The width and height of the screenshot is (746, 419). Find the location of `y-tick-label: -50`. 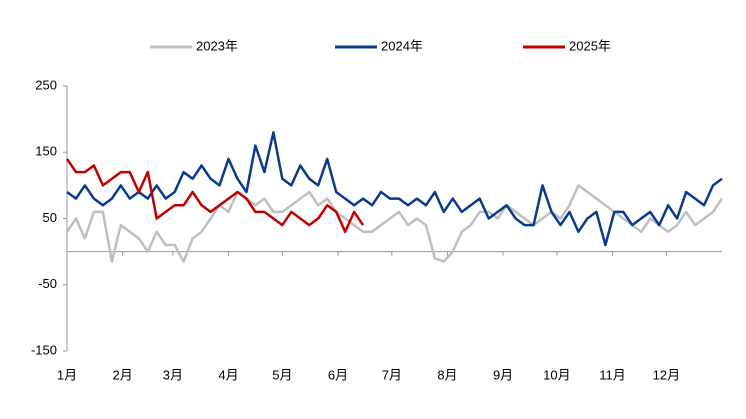

y-tick-label: -50 is located at coordinates (47, 283).